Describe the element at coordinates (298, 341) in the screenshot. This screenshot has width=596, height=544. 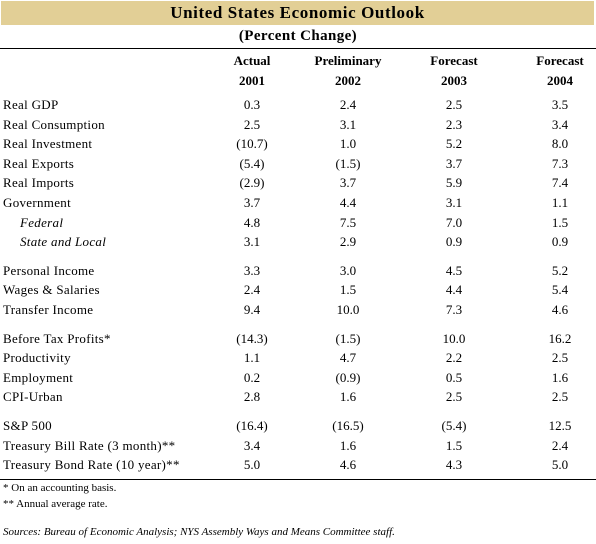
I see `table-row: Before Tax Profits* (14.3) (1.5) 10.0 16.2` at that location.